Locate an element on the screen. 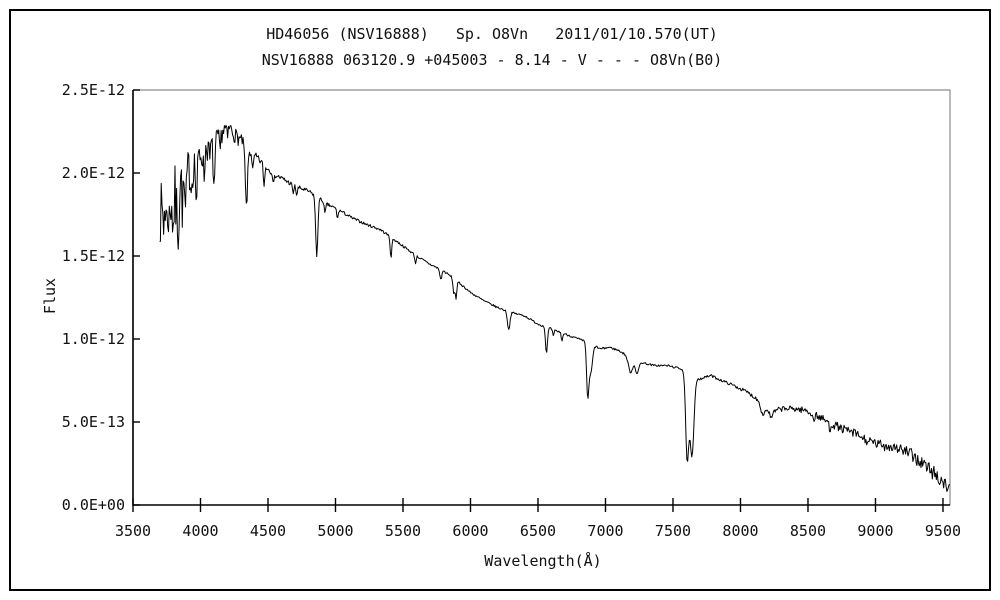 Image resolution: width=1000 pixels, height=600 pixels. y-tick-label: 0.0E+00 is located at coordinates (93, 505).